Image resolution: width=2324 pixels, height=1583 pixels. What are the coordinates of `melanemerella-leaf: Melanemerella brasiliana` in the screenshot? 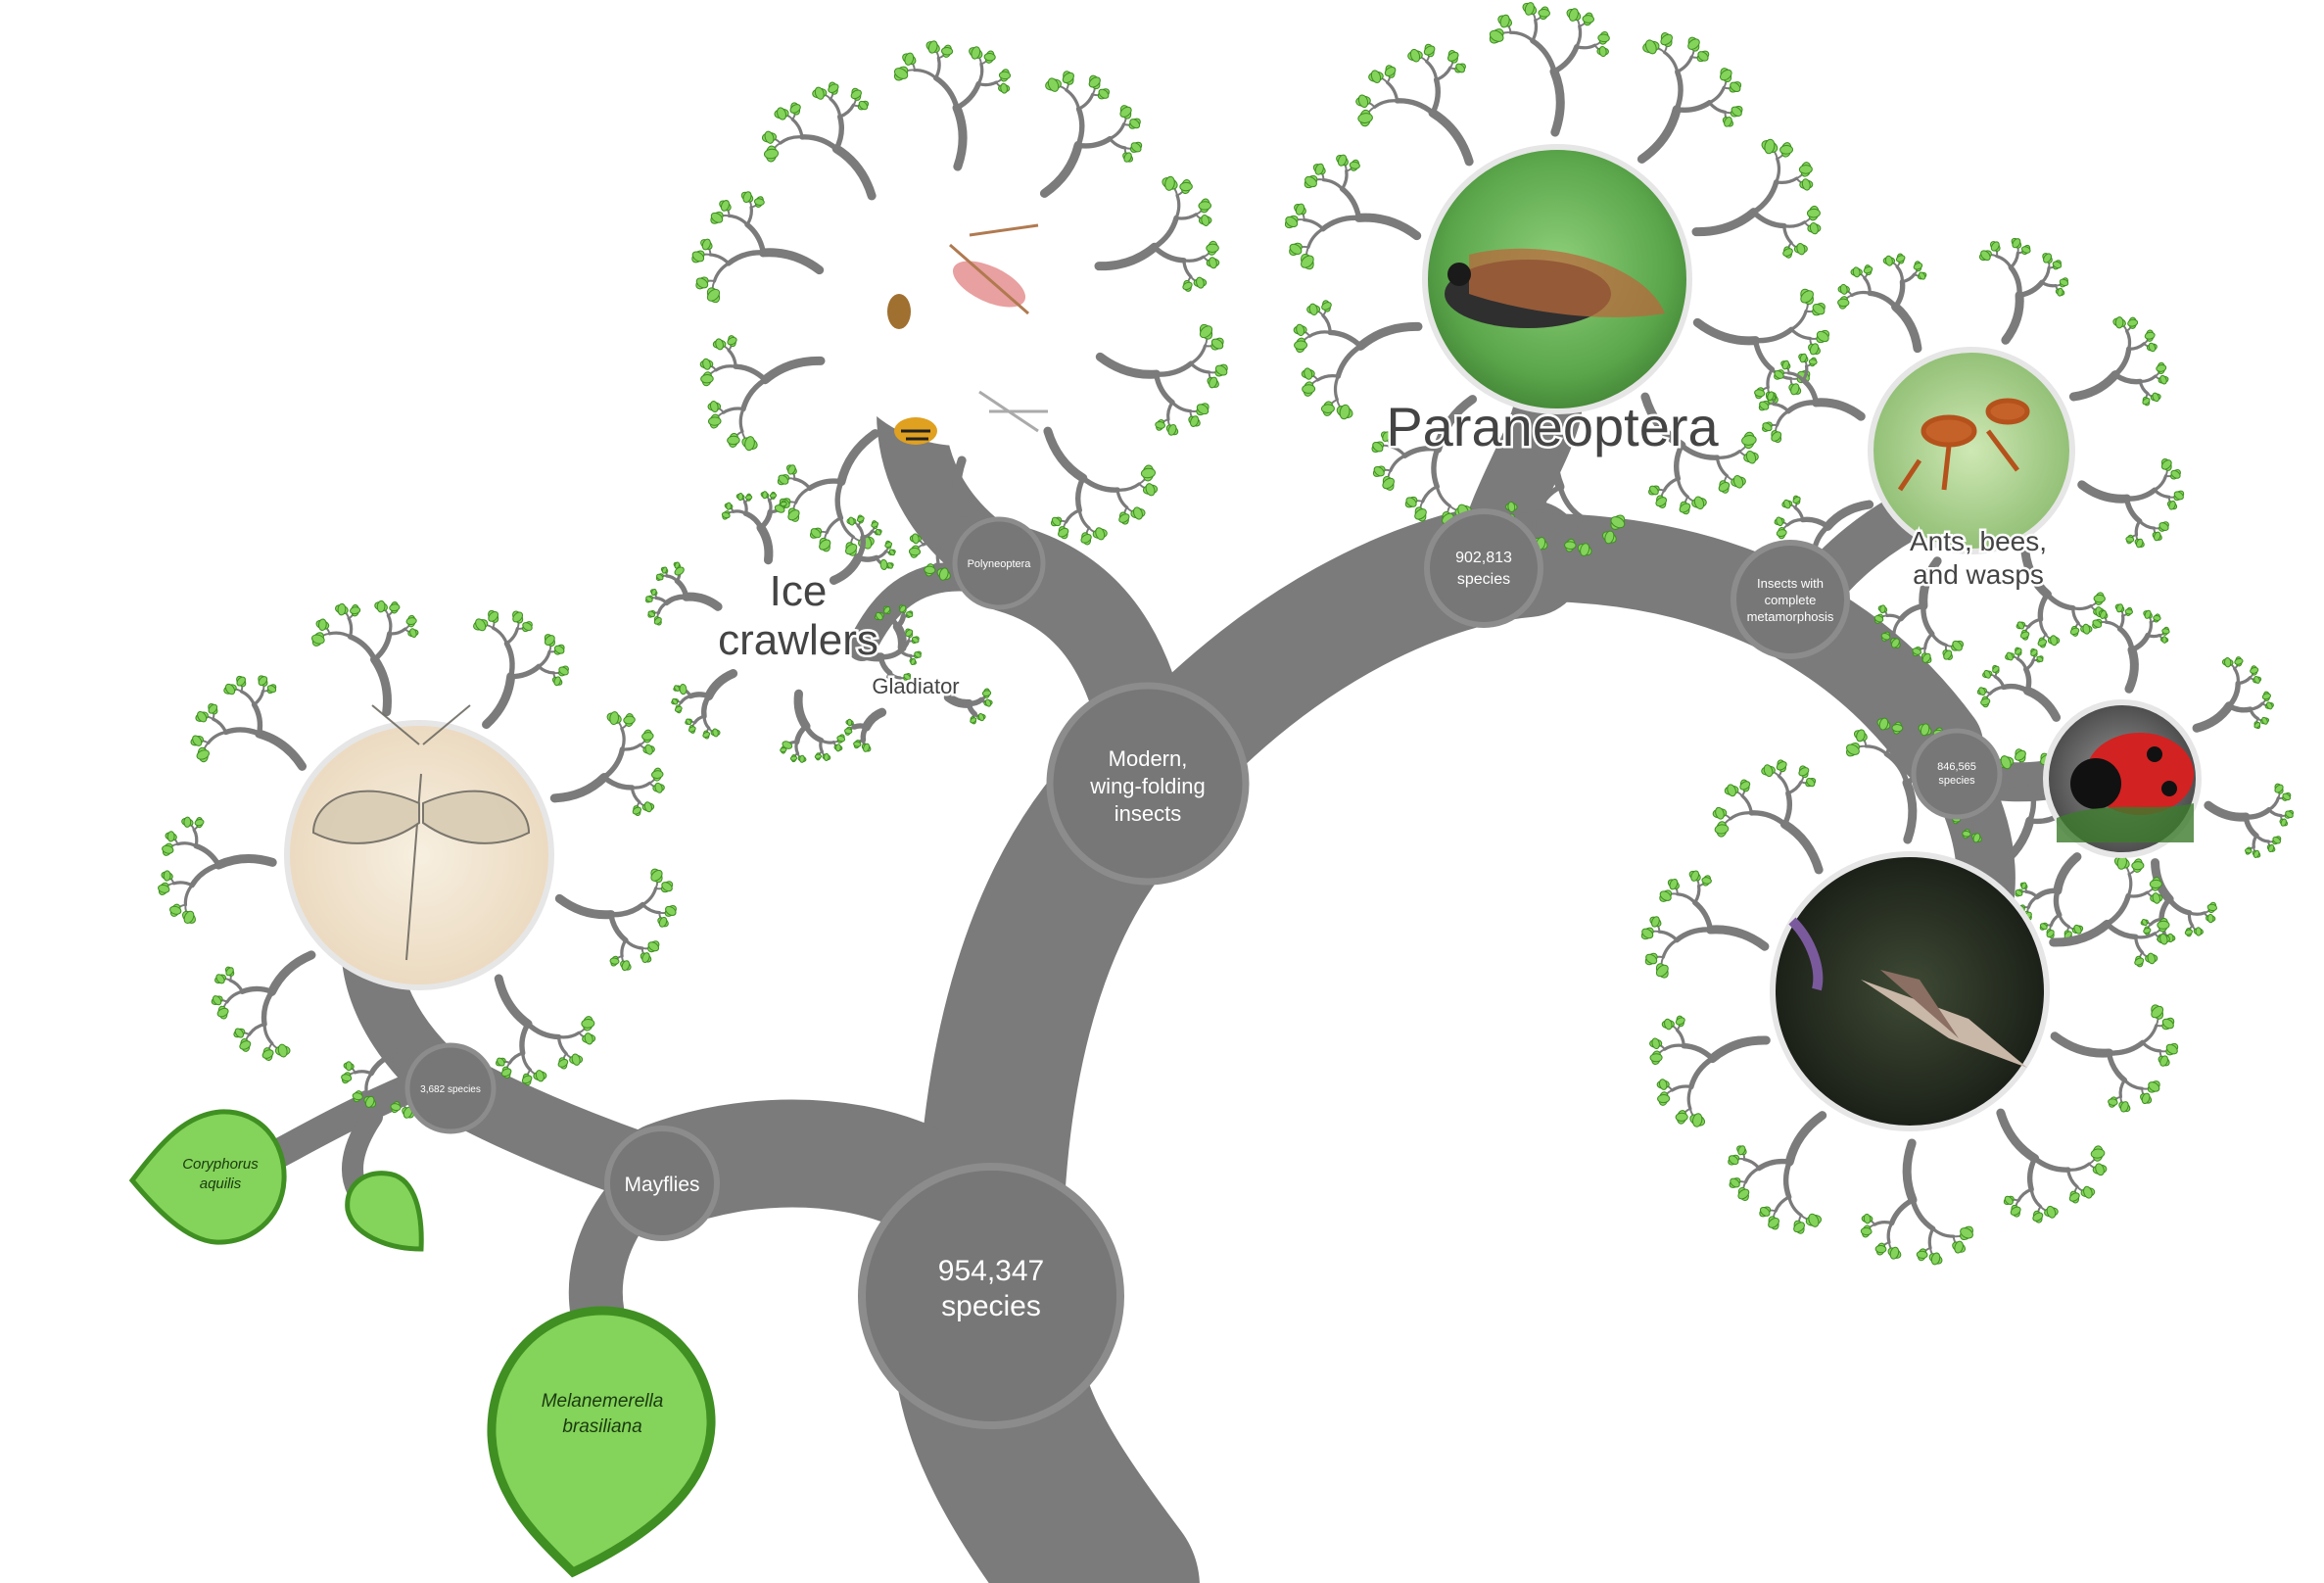 It's located at (601, 1442).